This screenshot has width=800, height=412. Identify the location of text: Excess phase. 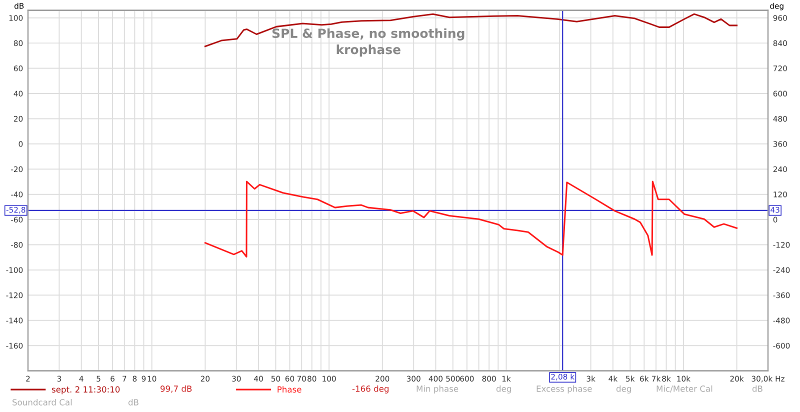
(564, 389).